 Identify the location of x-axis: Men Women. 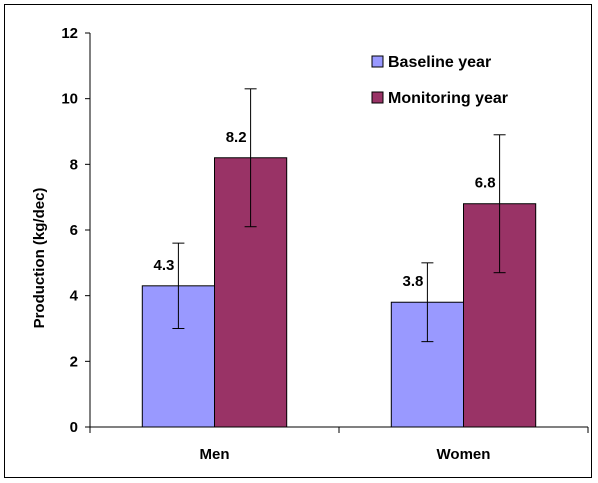
(339, 444).